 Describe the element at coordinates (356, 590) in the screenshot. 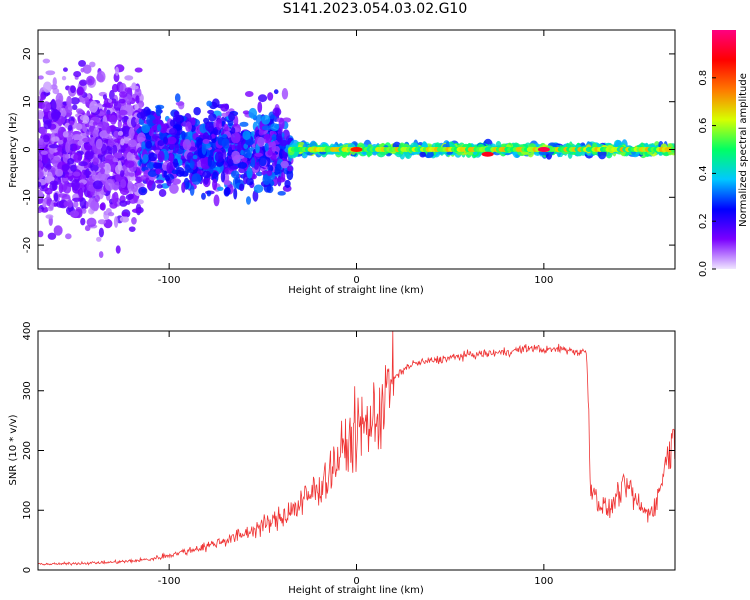

I see `snr-x-label: Height of straight line (km)` at that location.